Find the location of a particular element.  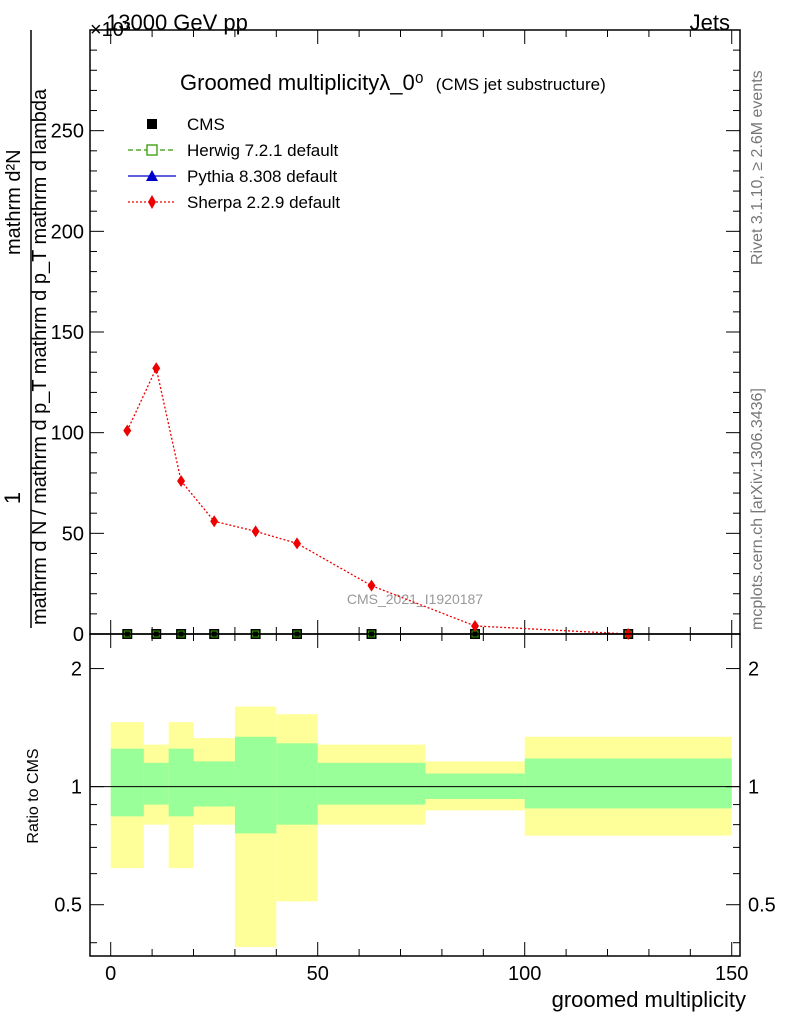

legend-item-herwig: Herwig 7.2.1 default is located at coordinates (233, 150).